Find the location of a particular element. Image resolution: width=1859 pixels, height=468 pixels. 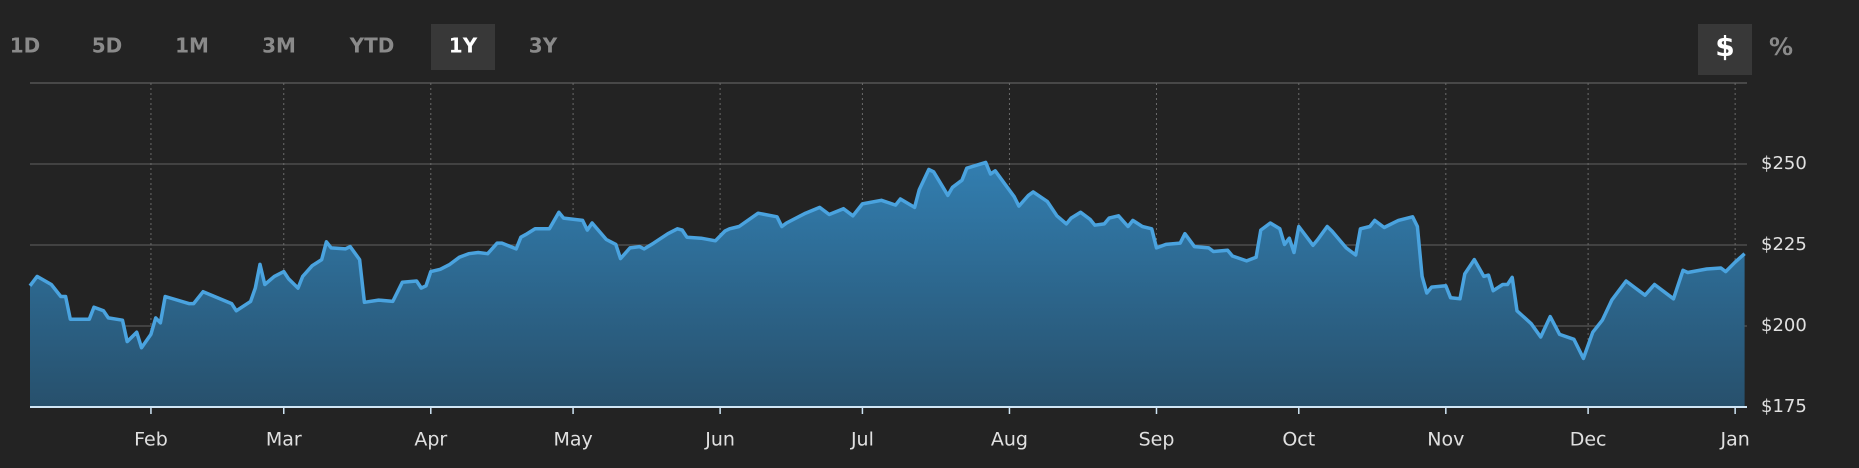

range-button-bg is located at coordinates (463, 47).